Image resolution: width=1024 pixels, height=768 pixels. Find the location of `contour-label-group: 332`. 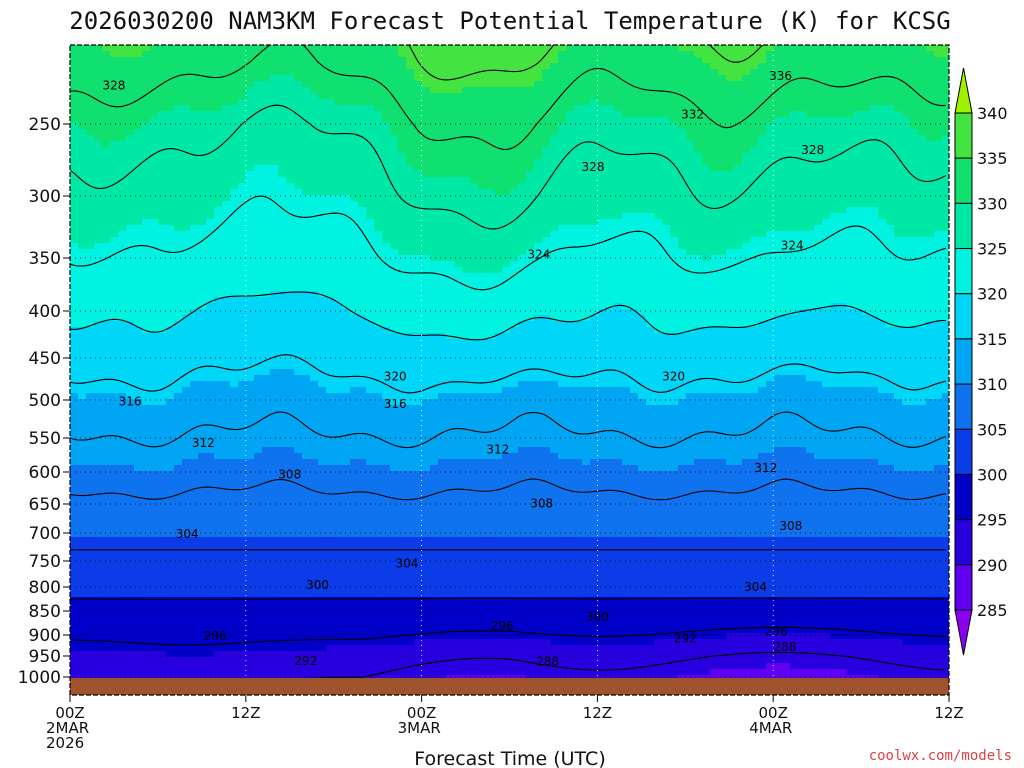

contour-label-group: 332 is located at coordinates (692, 115).